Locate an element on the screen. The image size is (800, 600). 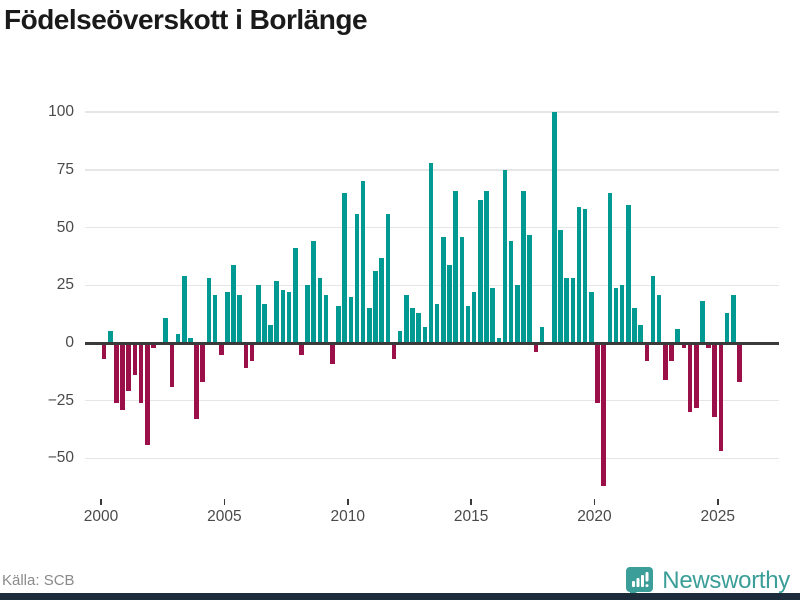
page-title: Födelseöverskott i Borlänge is located at coordinates (186, 19).